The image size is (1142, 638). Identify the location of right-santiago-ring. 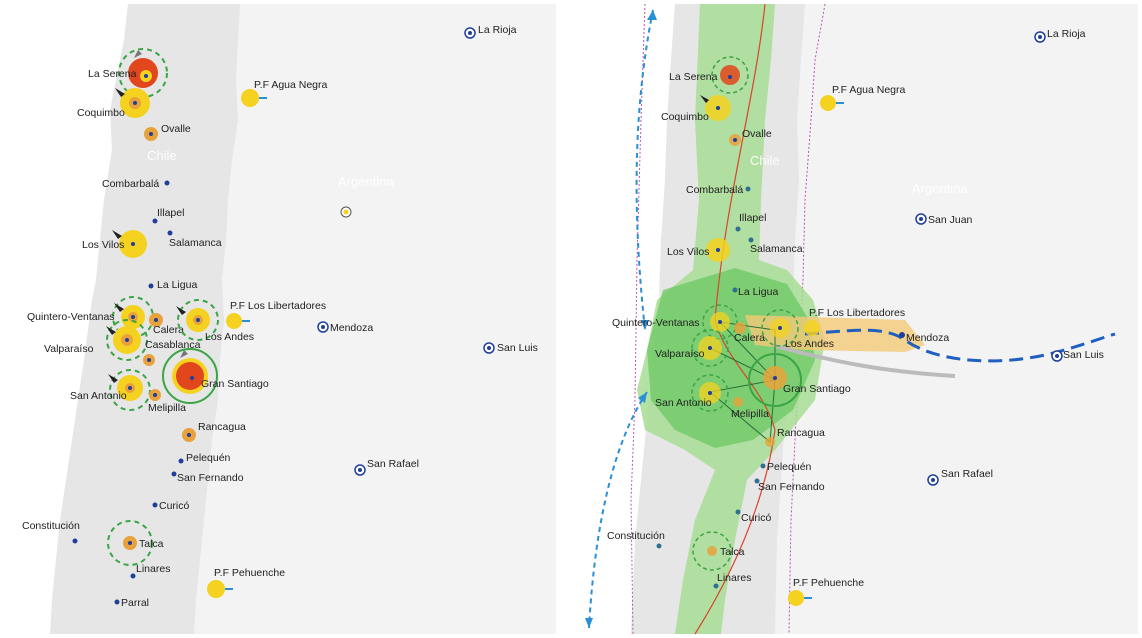
(775, 380).